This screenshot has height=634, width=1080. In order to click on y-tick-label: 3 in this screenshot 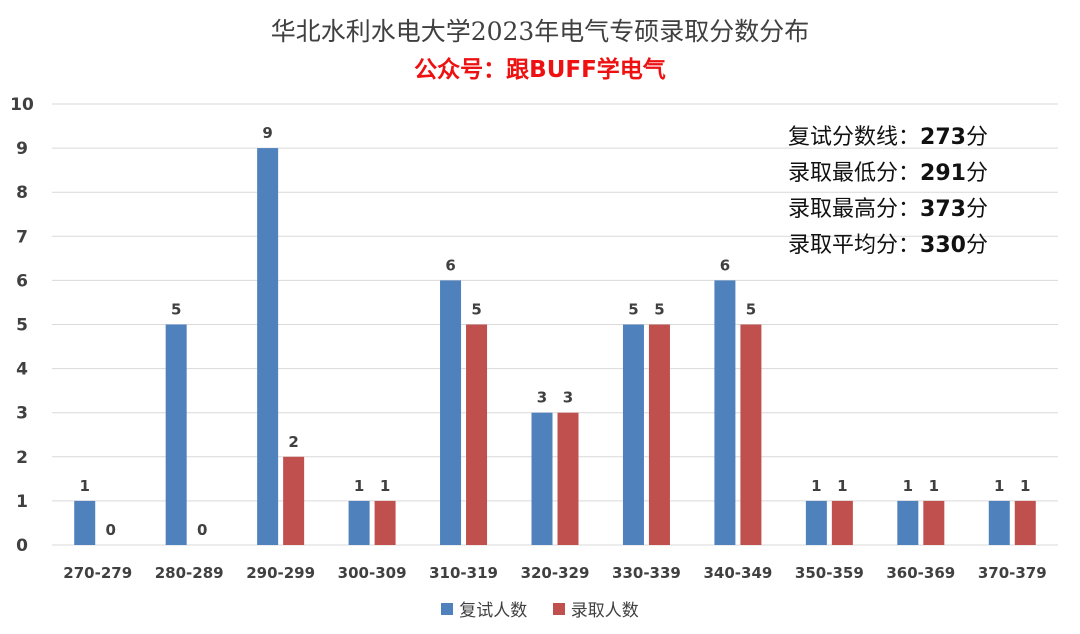, I will do `click(22, 414)`.